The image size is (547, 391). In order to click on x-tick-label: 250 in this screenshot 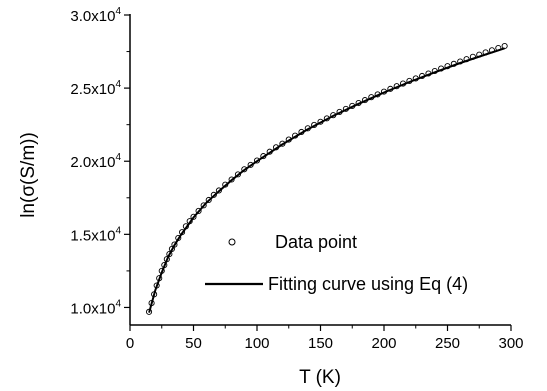, I will do `click(447, 343)`.